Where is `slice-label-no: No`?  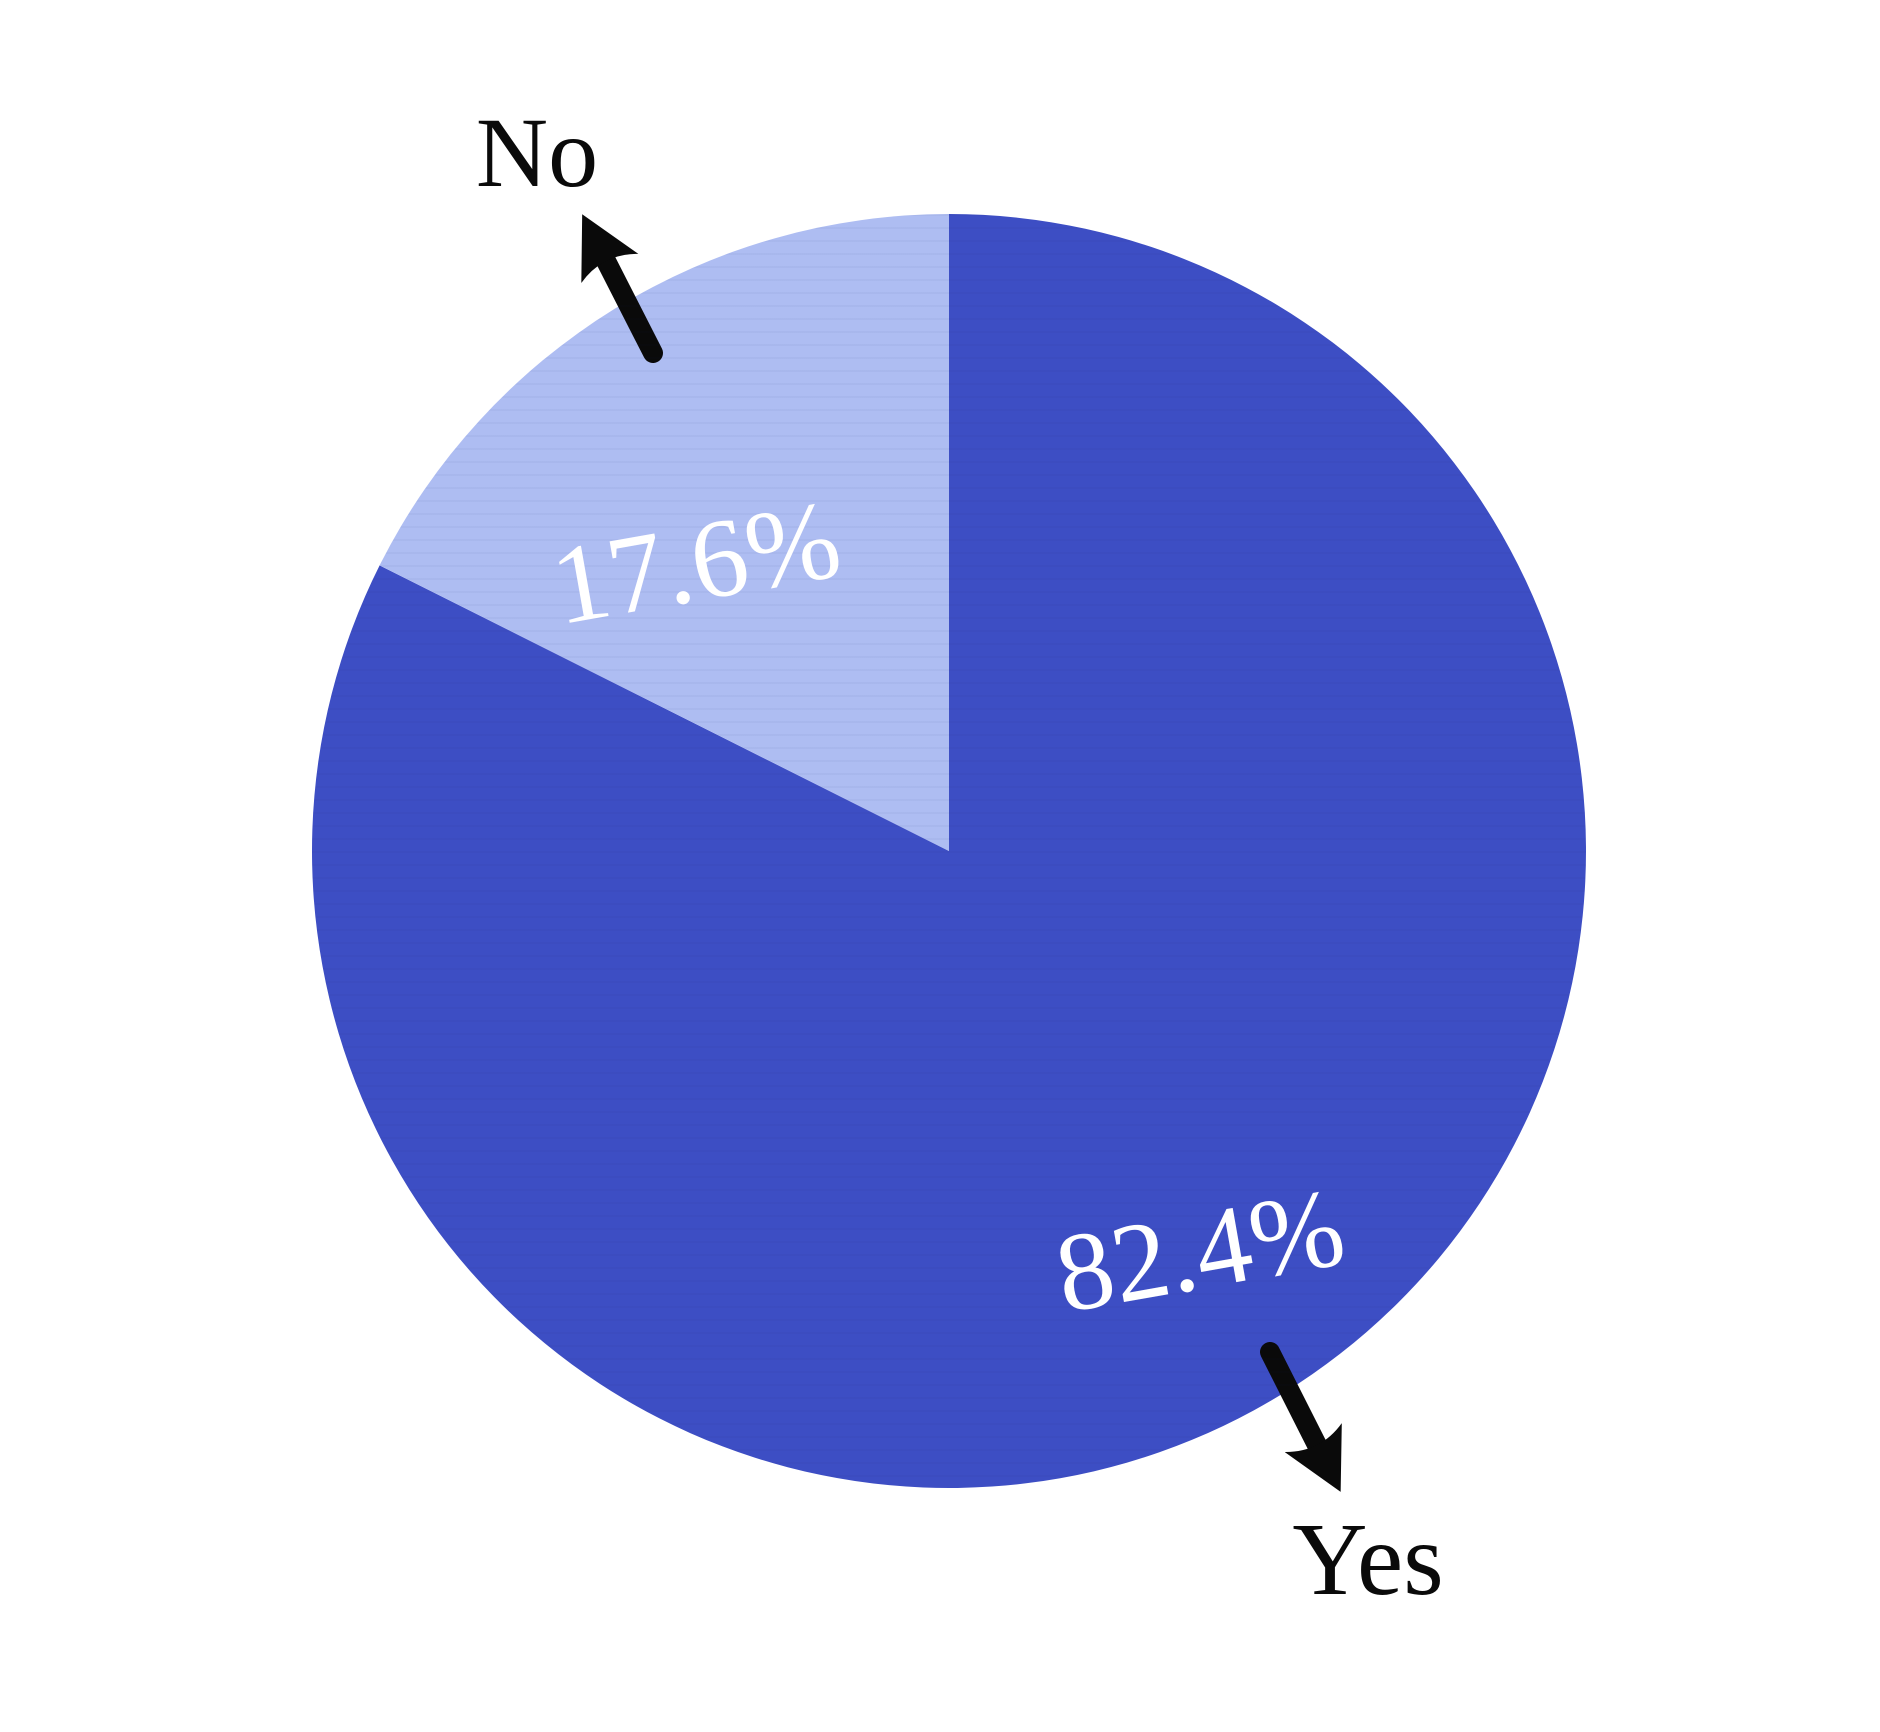
slice-label-no: No is located at coordinates (537, 152).